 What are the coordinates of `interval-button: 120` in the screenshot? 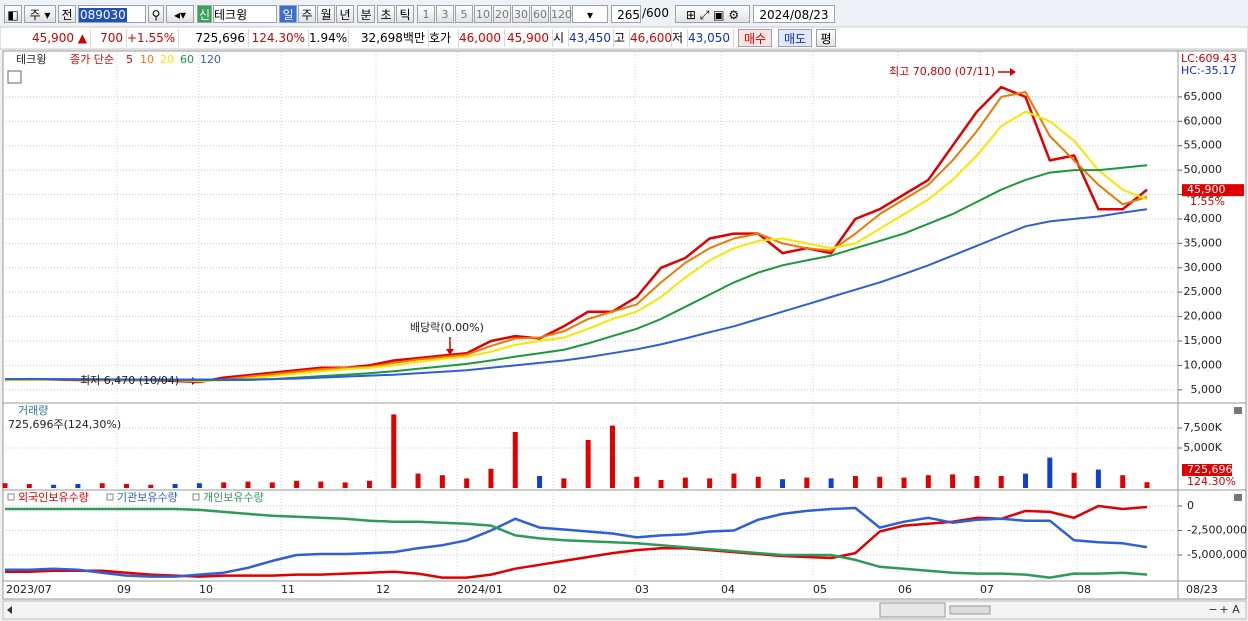 It's located at (561, 14).